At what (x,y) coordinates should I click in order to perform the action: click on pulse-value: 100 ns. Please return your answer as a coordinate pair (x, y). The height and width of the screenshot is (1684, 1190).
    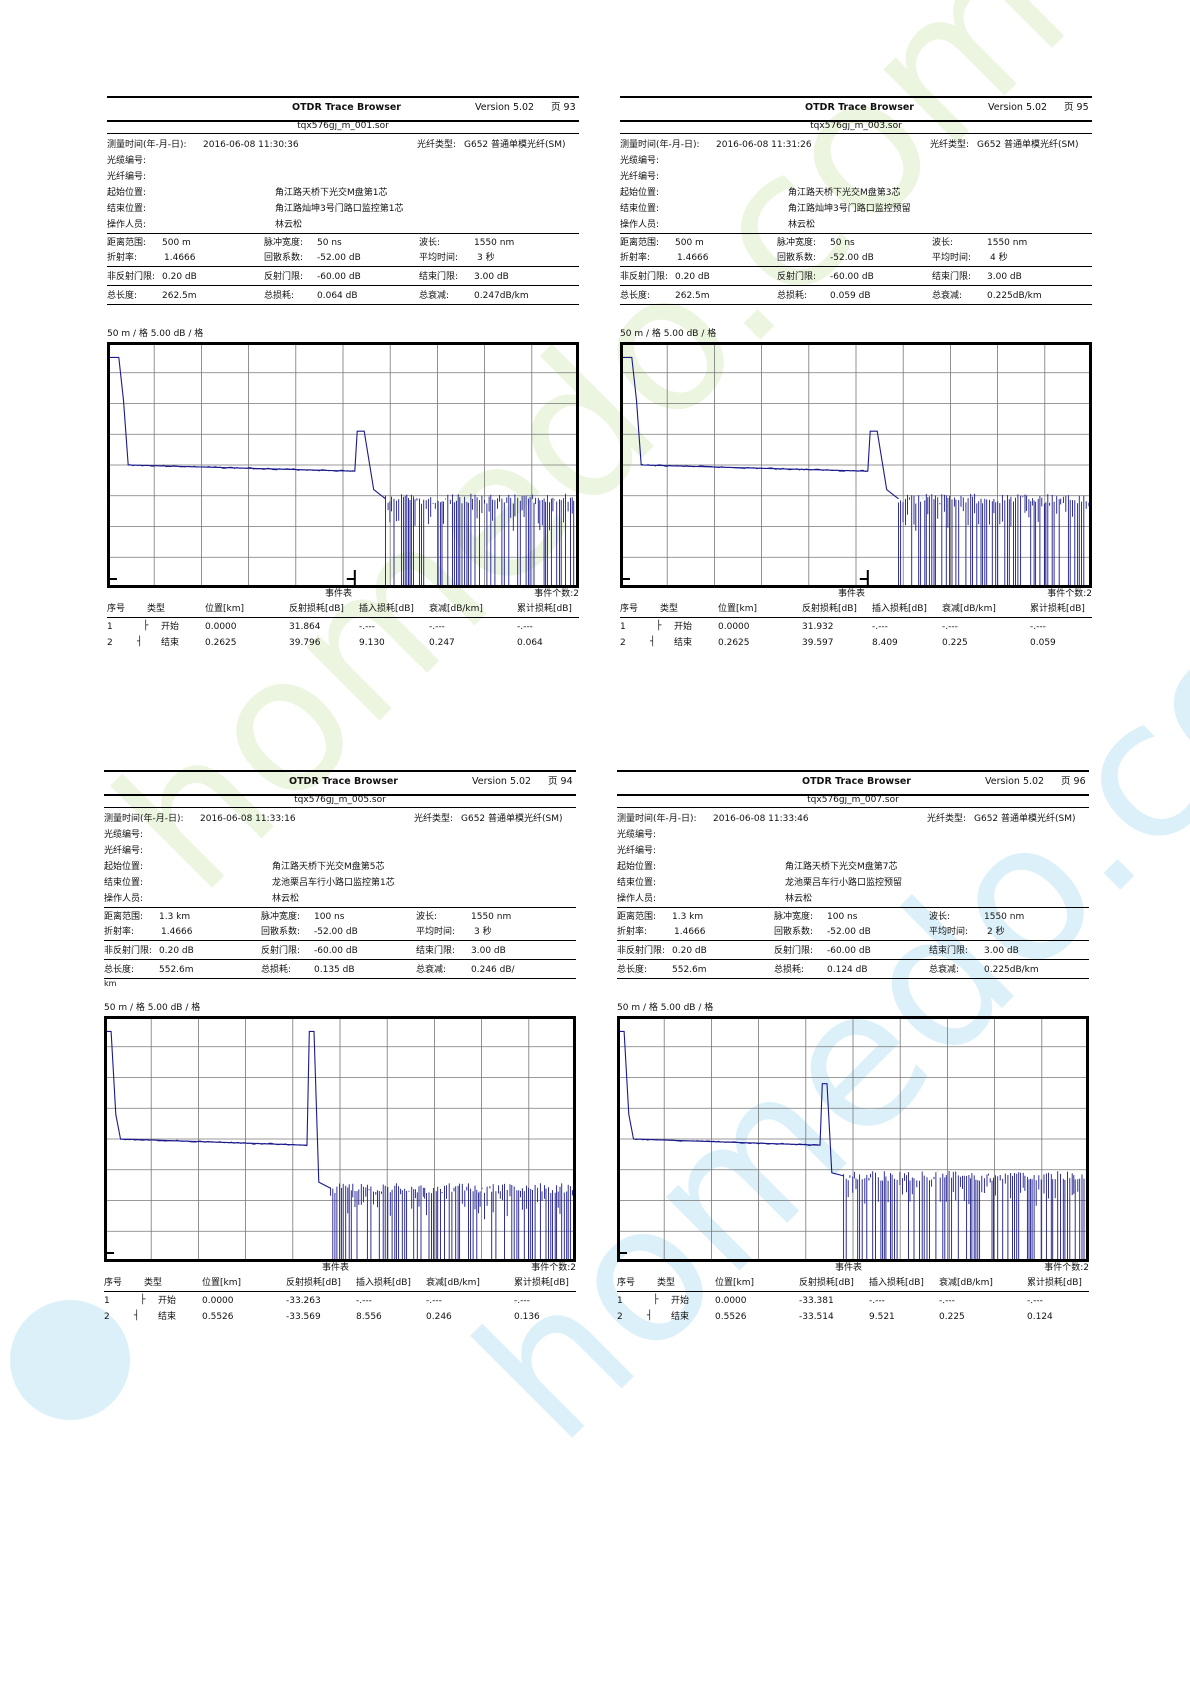
    Looking at the image, I should click on (842, 917).